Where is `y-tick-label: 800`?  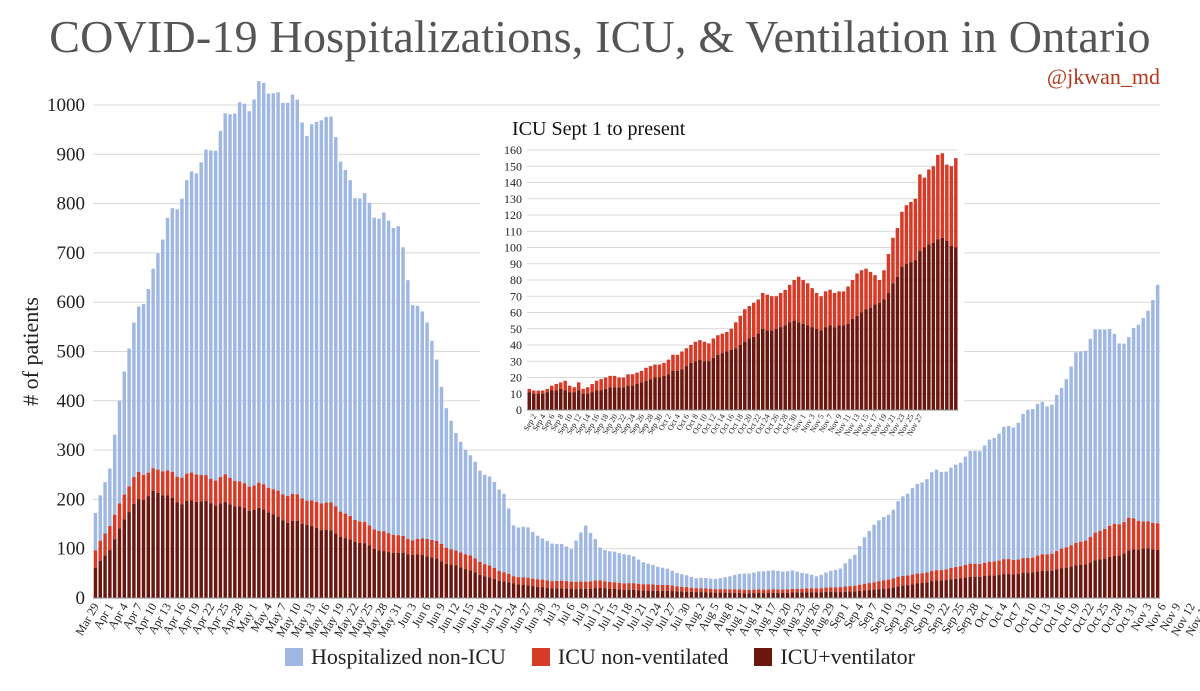
y-tick-label: 800 is located at coordinates (71, 204).